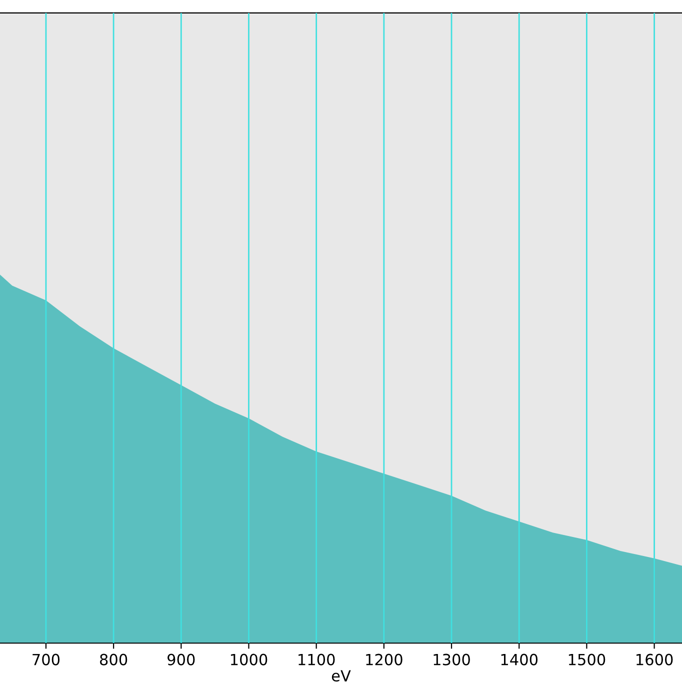  What do you see at coordinates (341, 676) in the screenshot?
I see `x-axis-title: eV` at bounding box center [341, 676].